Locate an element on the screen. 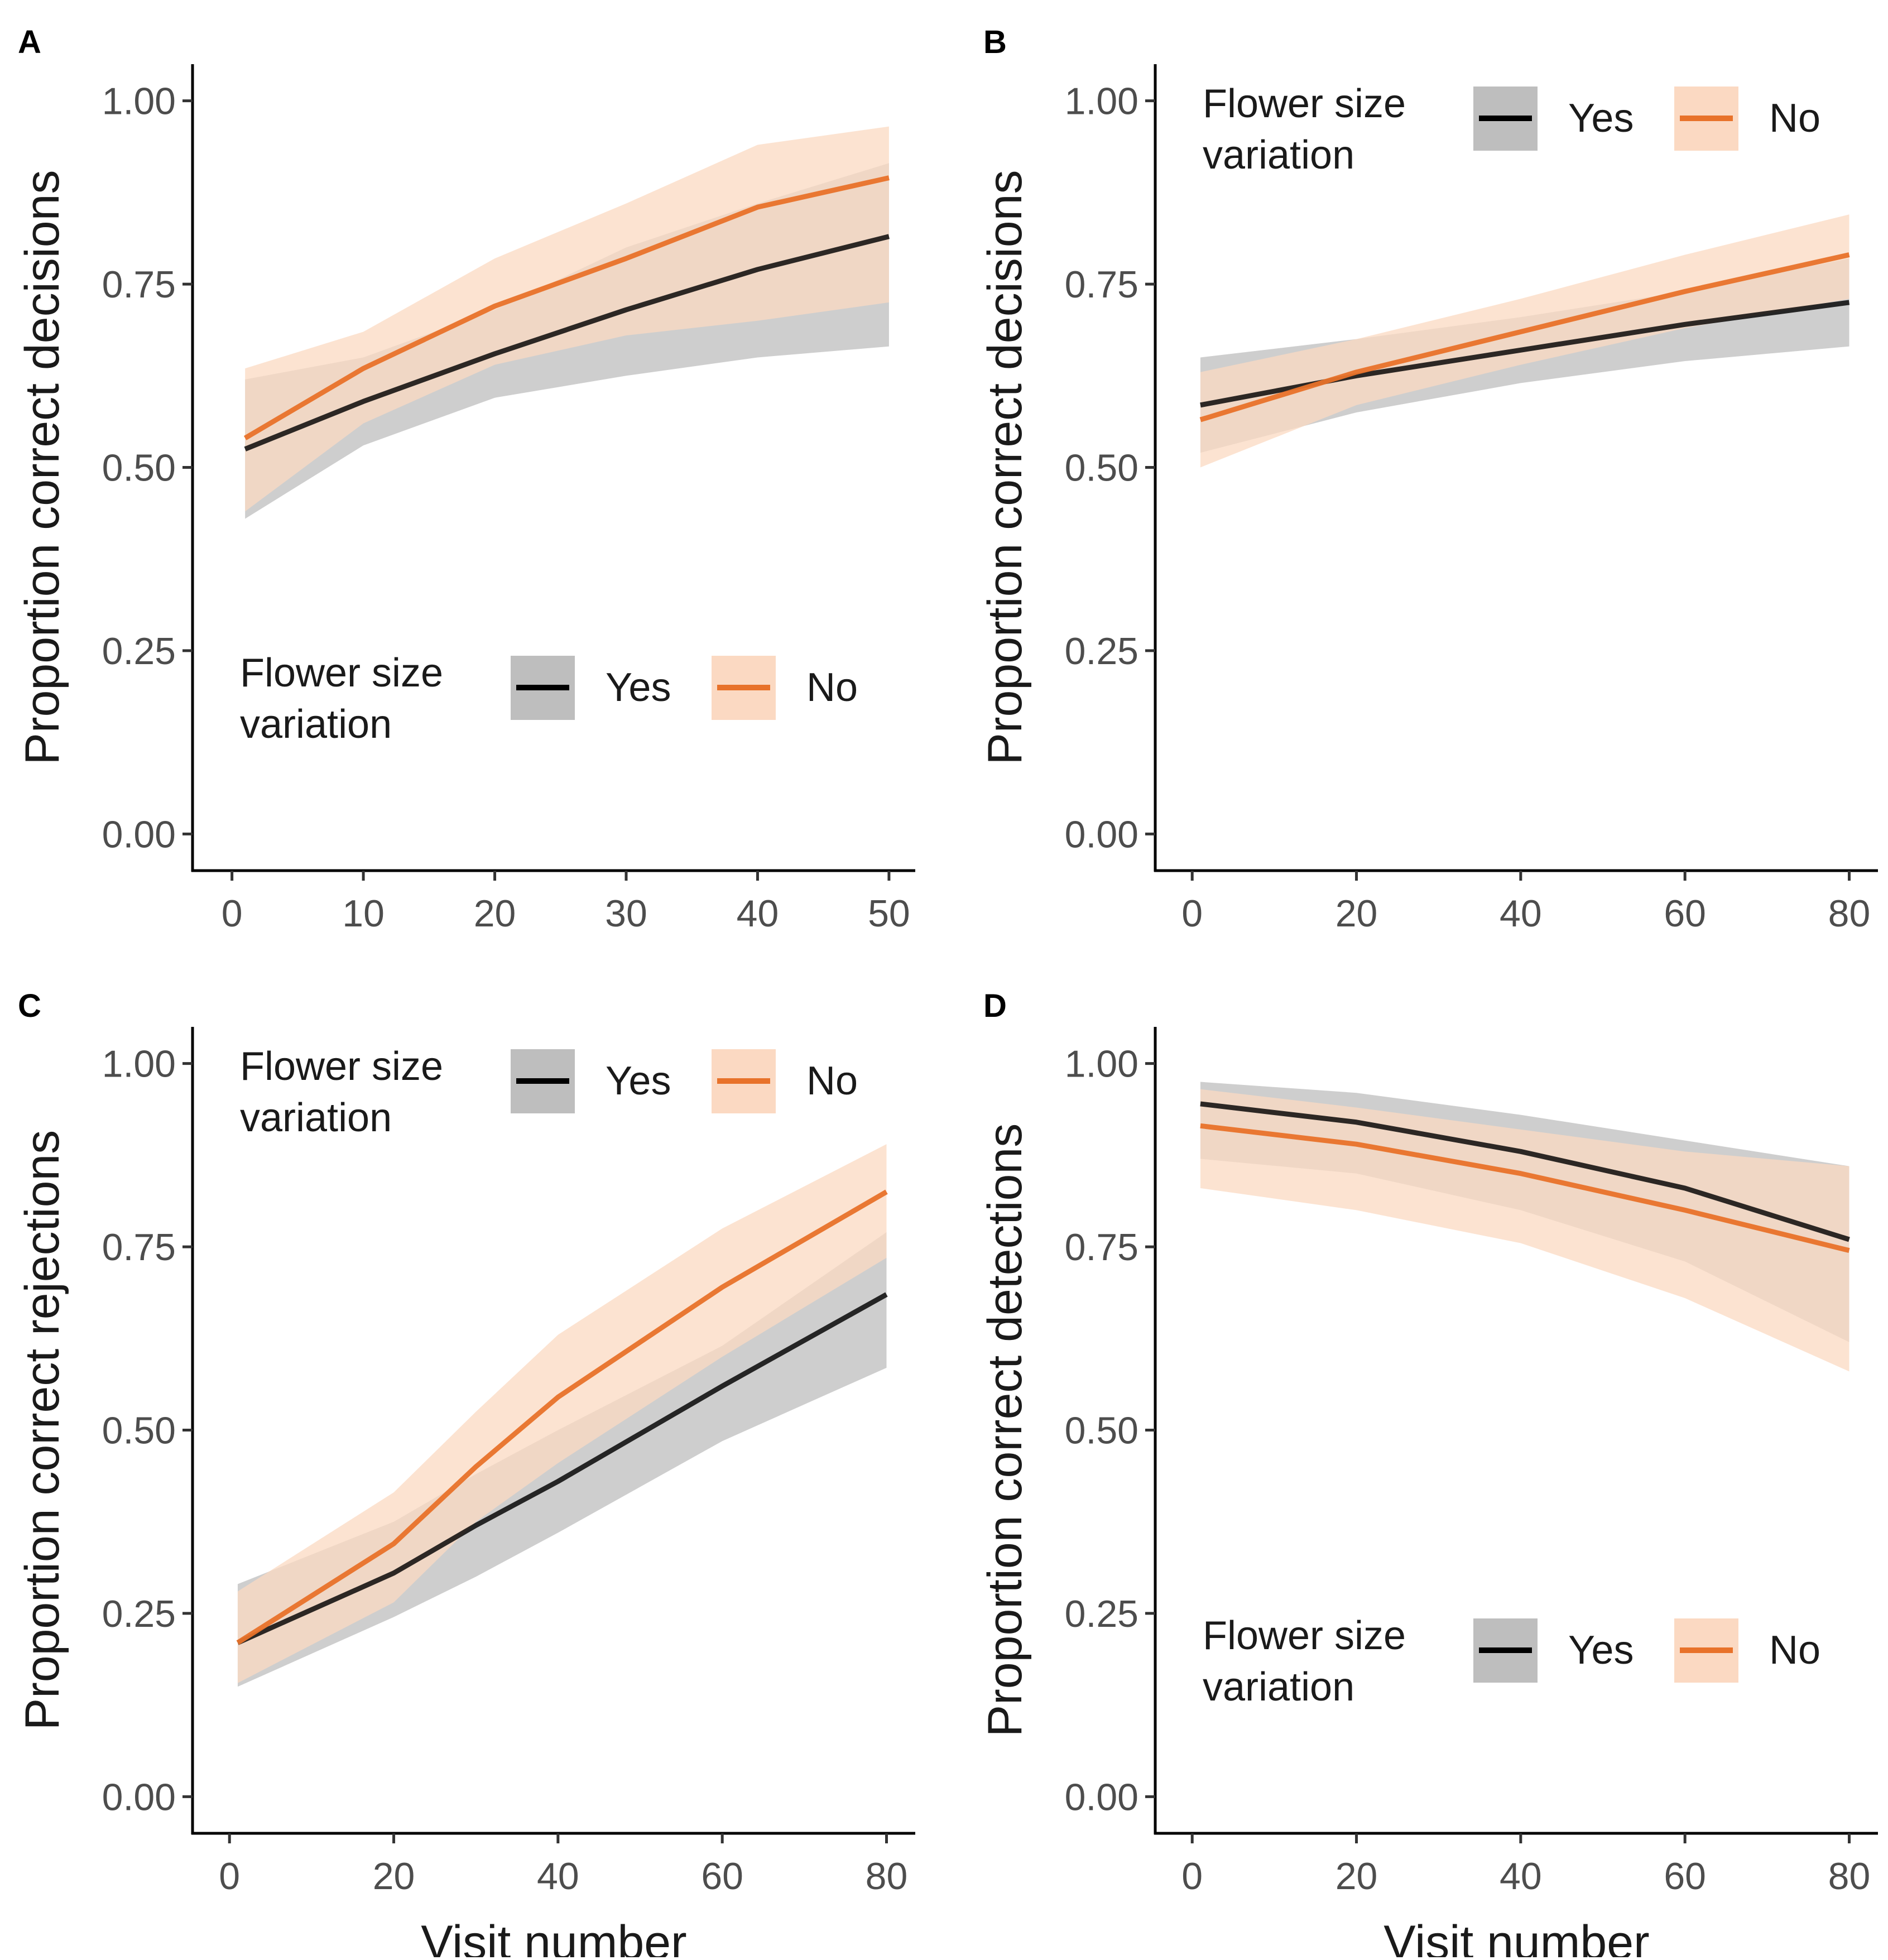 This screenshot has height=1960, width=1888. panel-label: B is located at coordinates (995, 42).